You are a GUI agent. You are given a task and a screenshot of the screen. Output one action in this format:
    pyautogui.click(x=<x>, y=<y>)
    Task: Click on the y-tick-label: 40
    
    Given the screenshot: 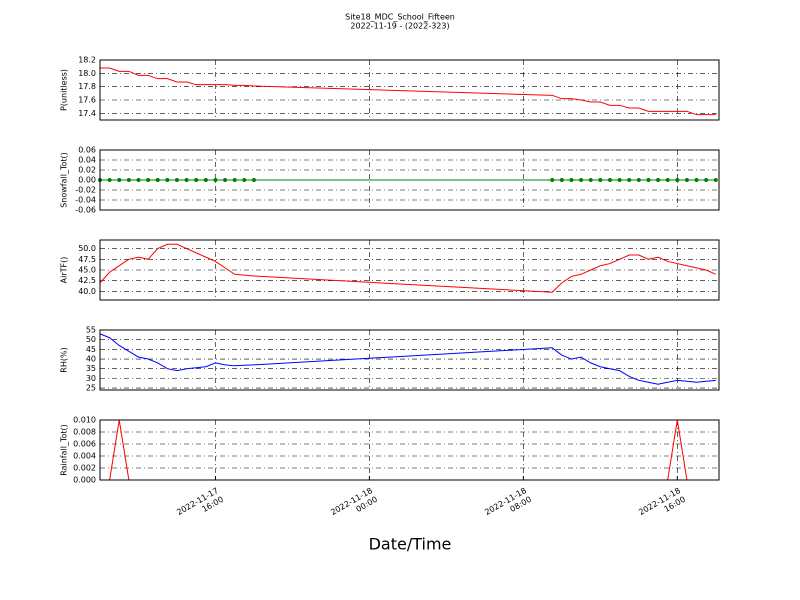 What is the action you would take?
    pyautogui.click(x=91, y=359)
    